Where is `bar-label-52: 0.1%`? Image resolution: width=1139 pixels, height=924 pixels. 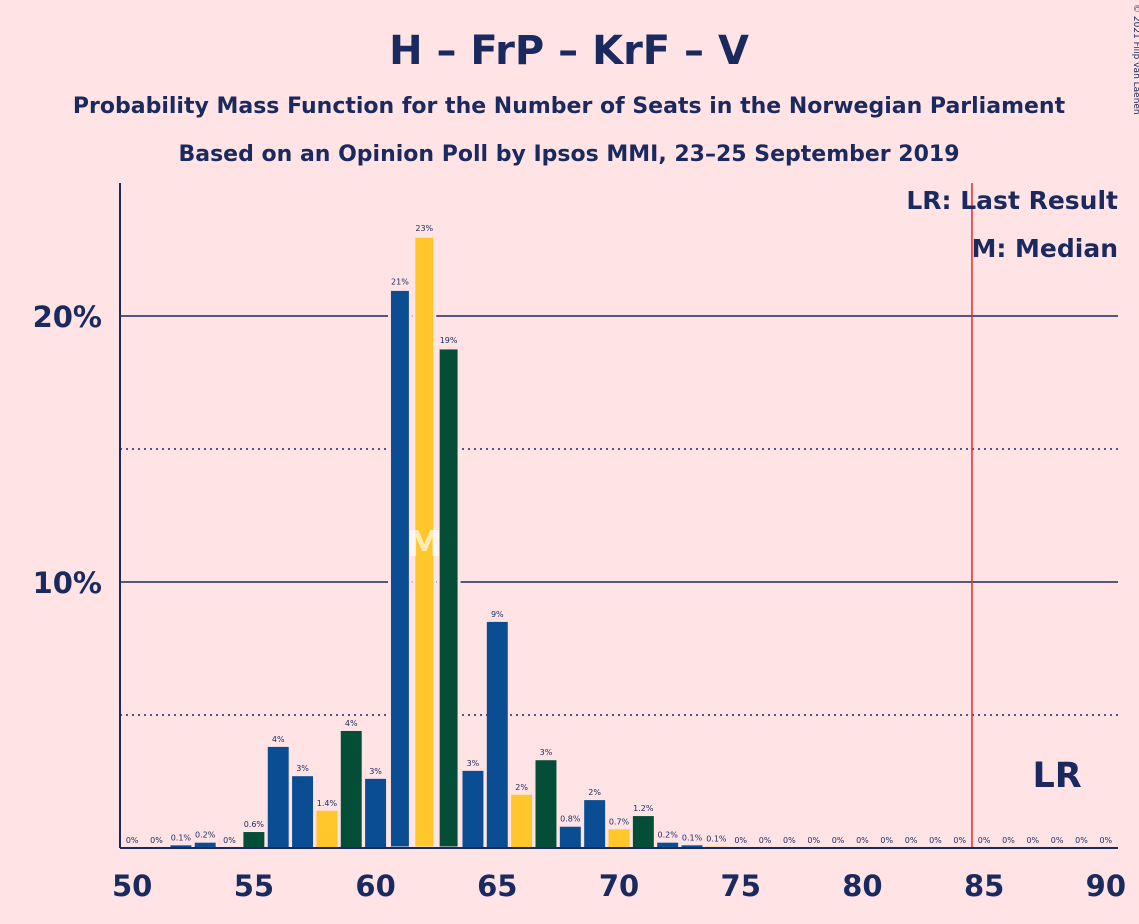 bar-label-52: 0.1% is located at coordinates (181, 837).